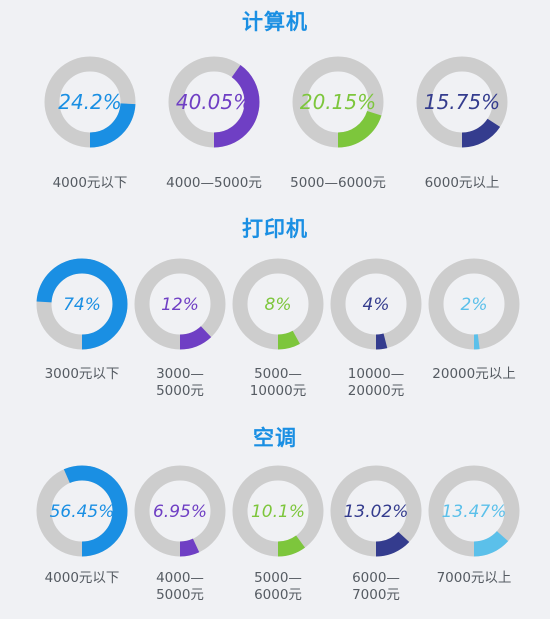  I want to click on donut-chart: 6.95%, so click(180, 511).